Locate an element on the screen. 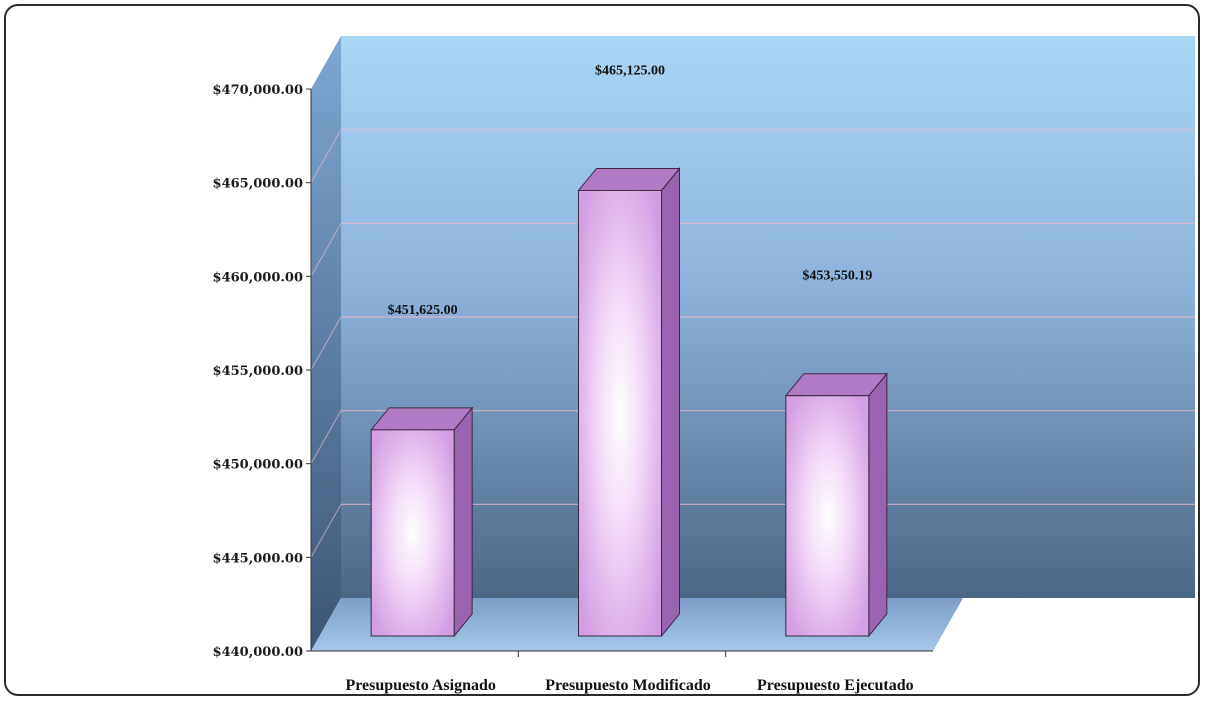 Image resolution: width=1205 pixels, height=701 pixels. x-tick-label: Presupuesto Ejecutado is located at coordinates (835, 685).